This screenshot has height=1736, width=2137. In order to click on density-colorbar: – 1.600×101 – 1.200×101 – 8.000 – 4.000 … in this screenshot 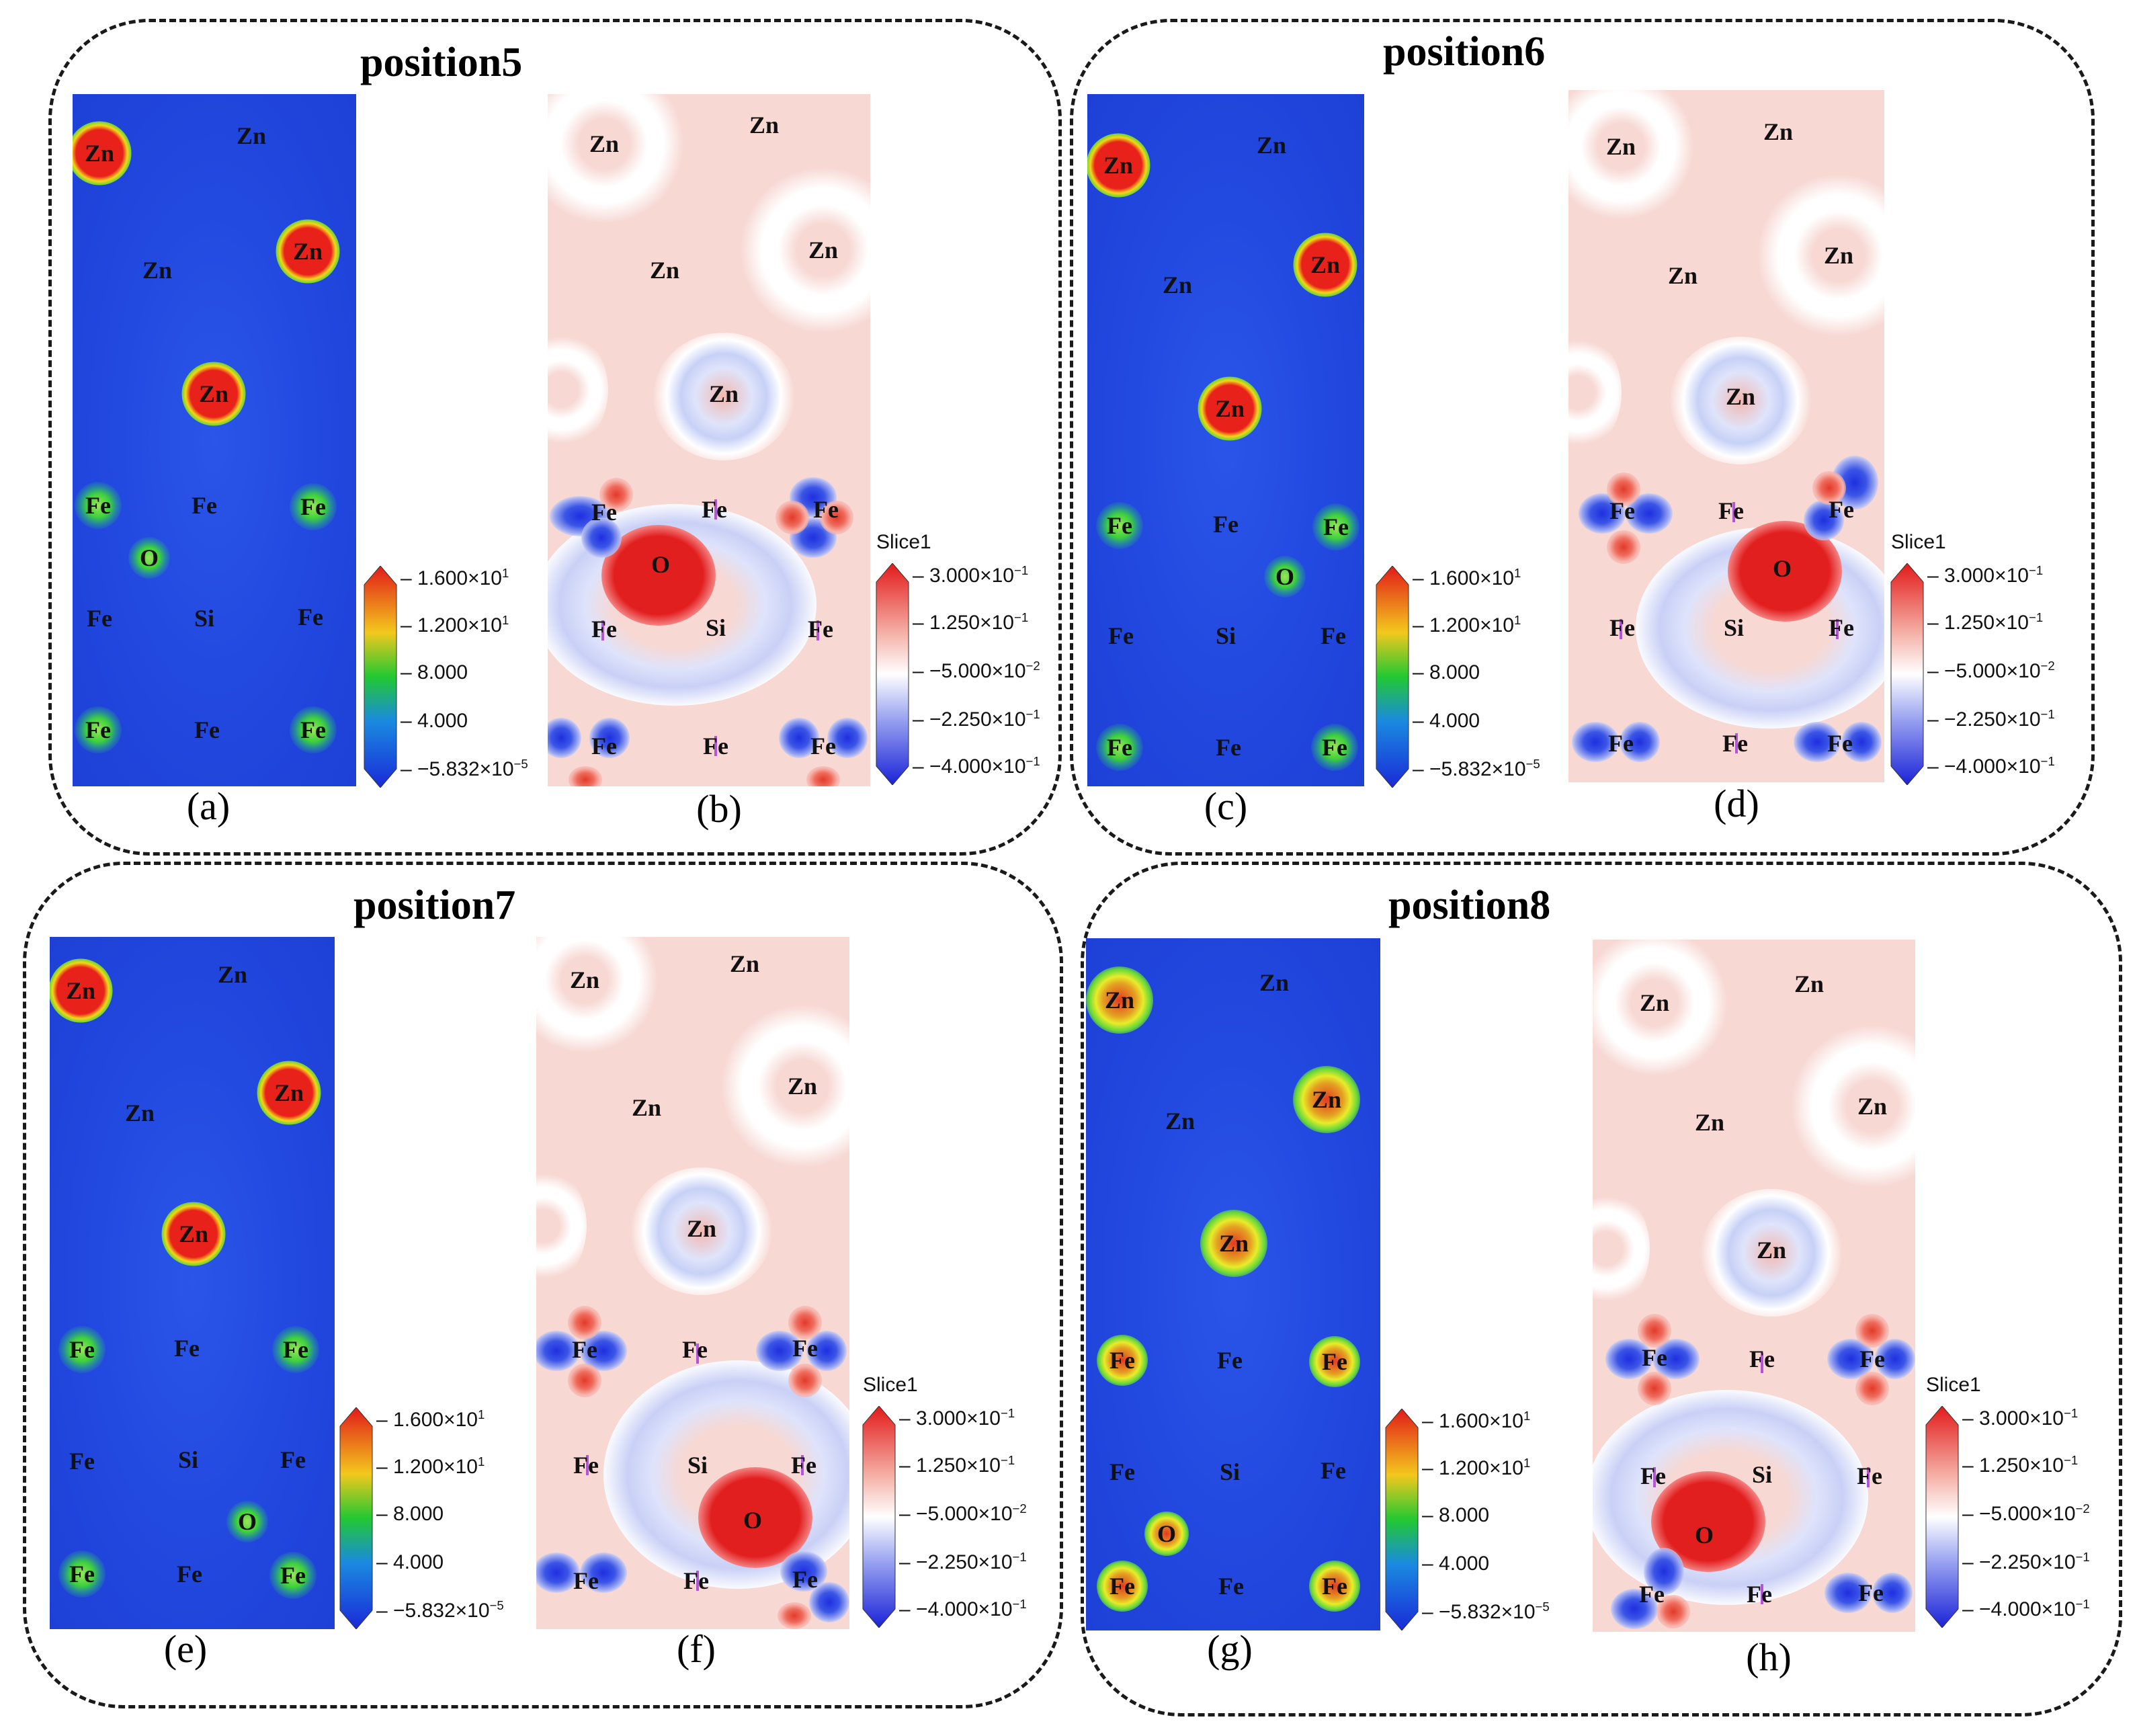, I will do `click(421, 1519)`.